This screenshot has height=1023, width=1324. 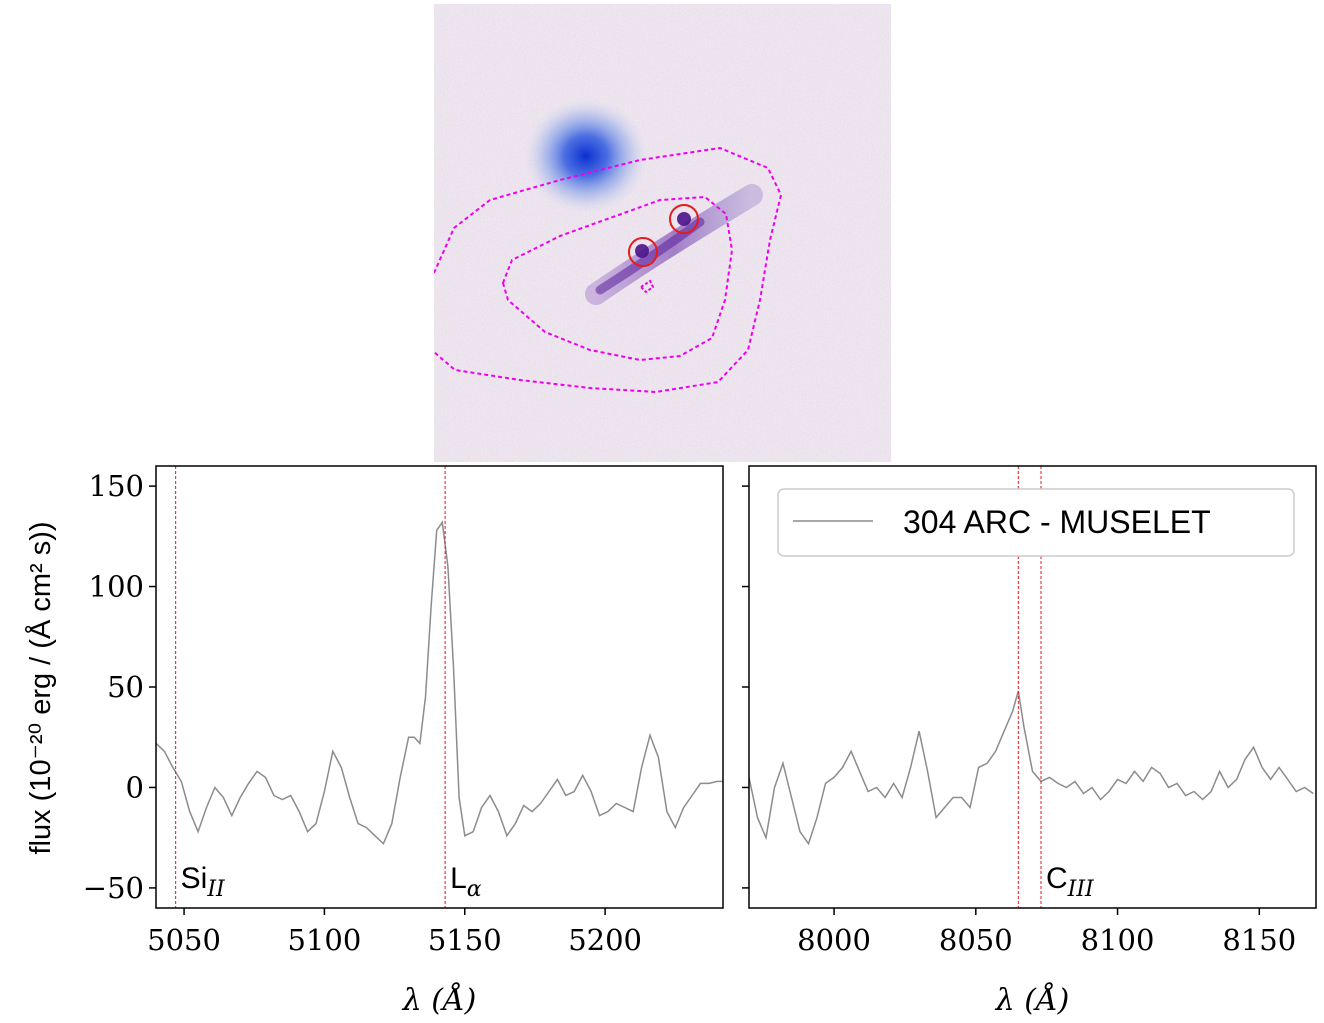 What do you see at coordinates (1057, 522) in the screenshot?
I see `legend-entry: 304 ARC - MUSELET` at bounding box center [1057, 522].